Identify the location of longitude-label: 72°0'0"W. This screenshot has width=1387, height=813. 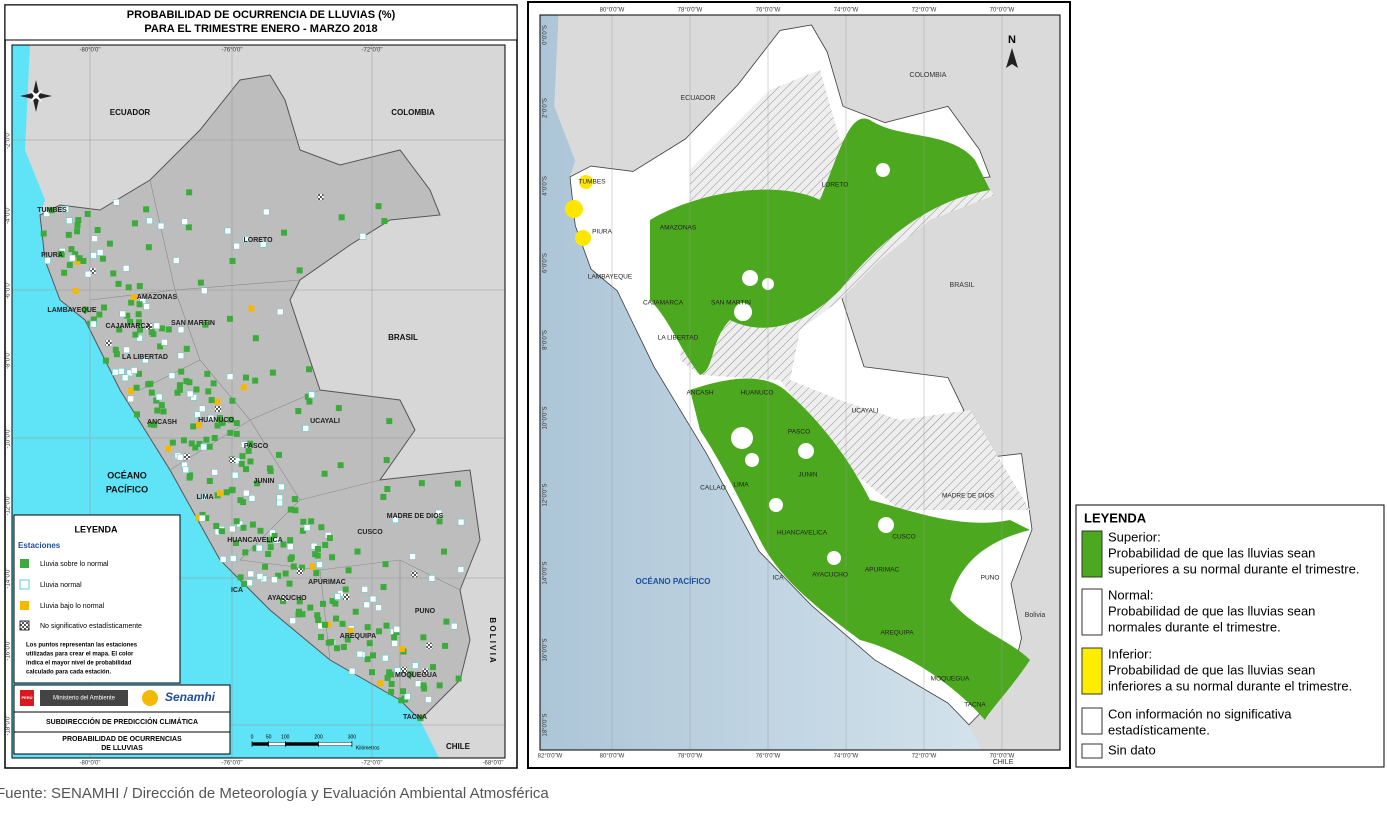
(924, 11).